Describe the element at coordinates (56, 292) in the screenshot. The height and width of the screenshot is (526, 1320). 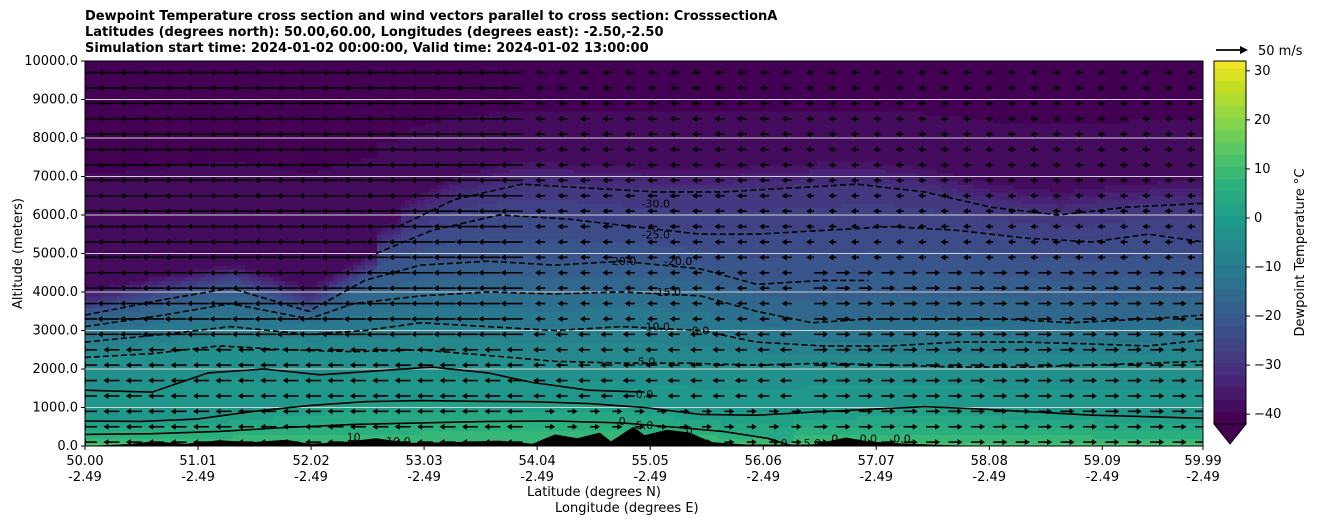
I see `y-tick-label: 4000.0` at that location.